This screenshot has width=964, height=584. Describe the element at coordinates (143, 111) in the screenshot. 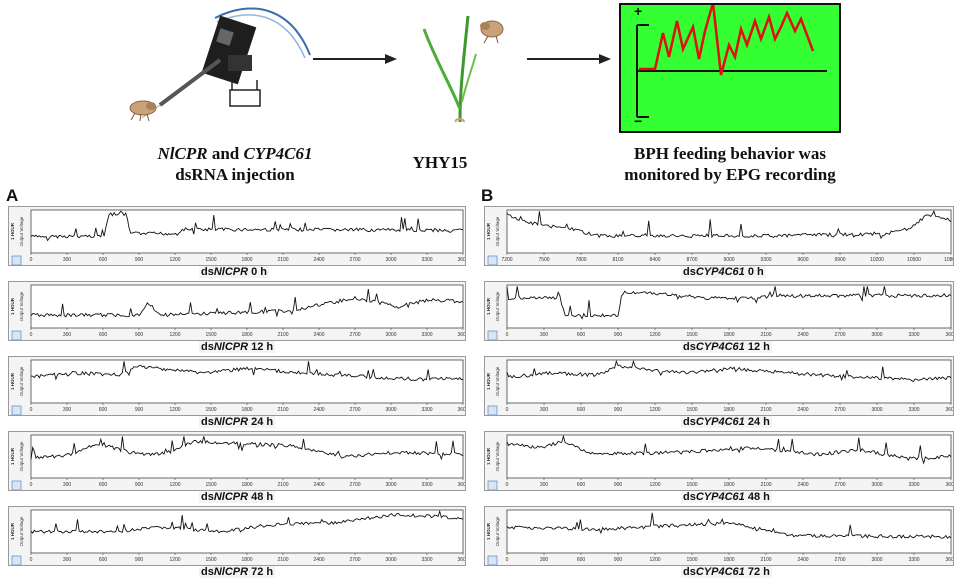

I see `planthopper-icon` at that location.